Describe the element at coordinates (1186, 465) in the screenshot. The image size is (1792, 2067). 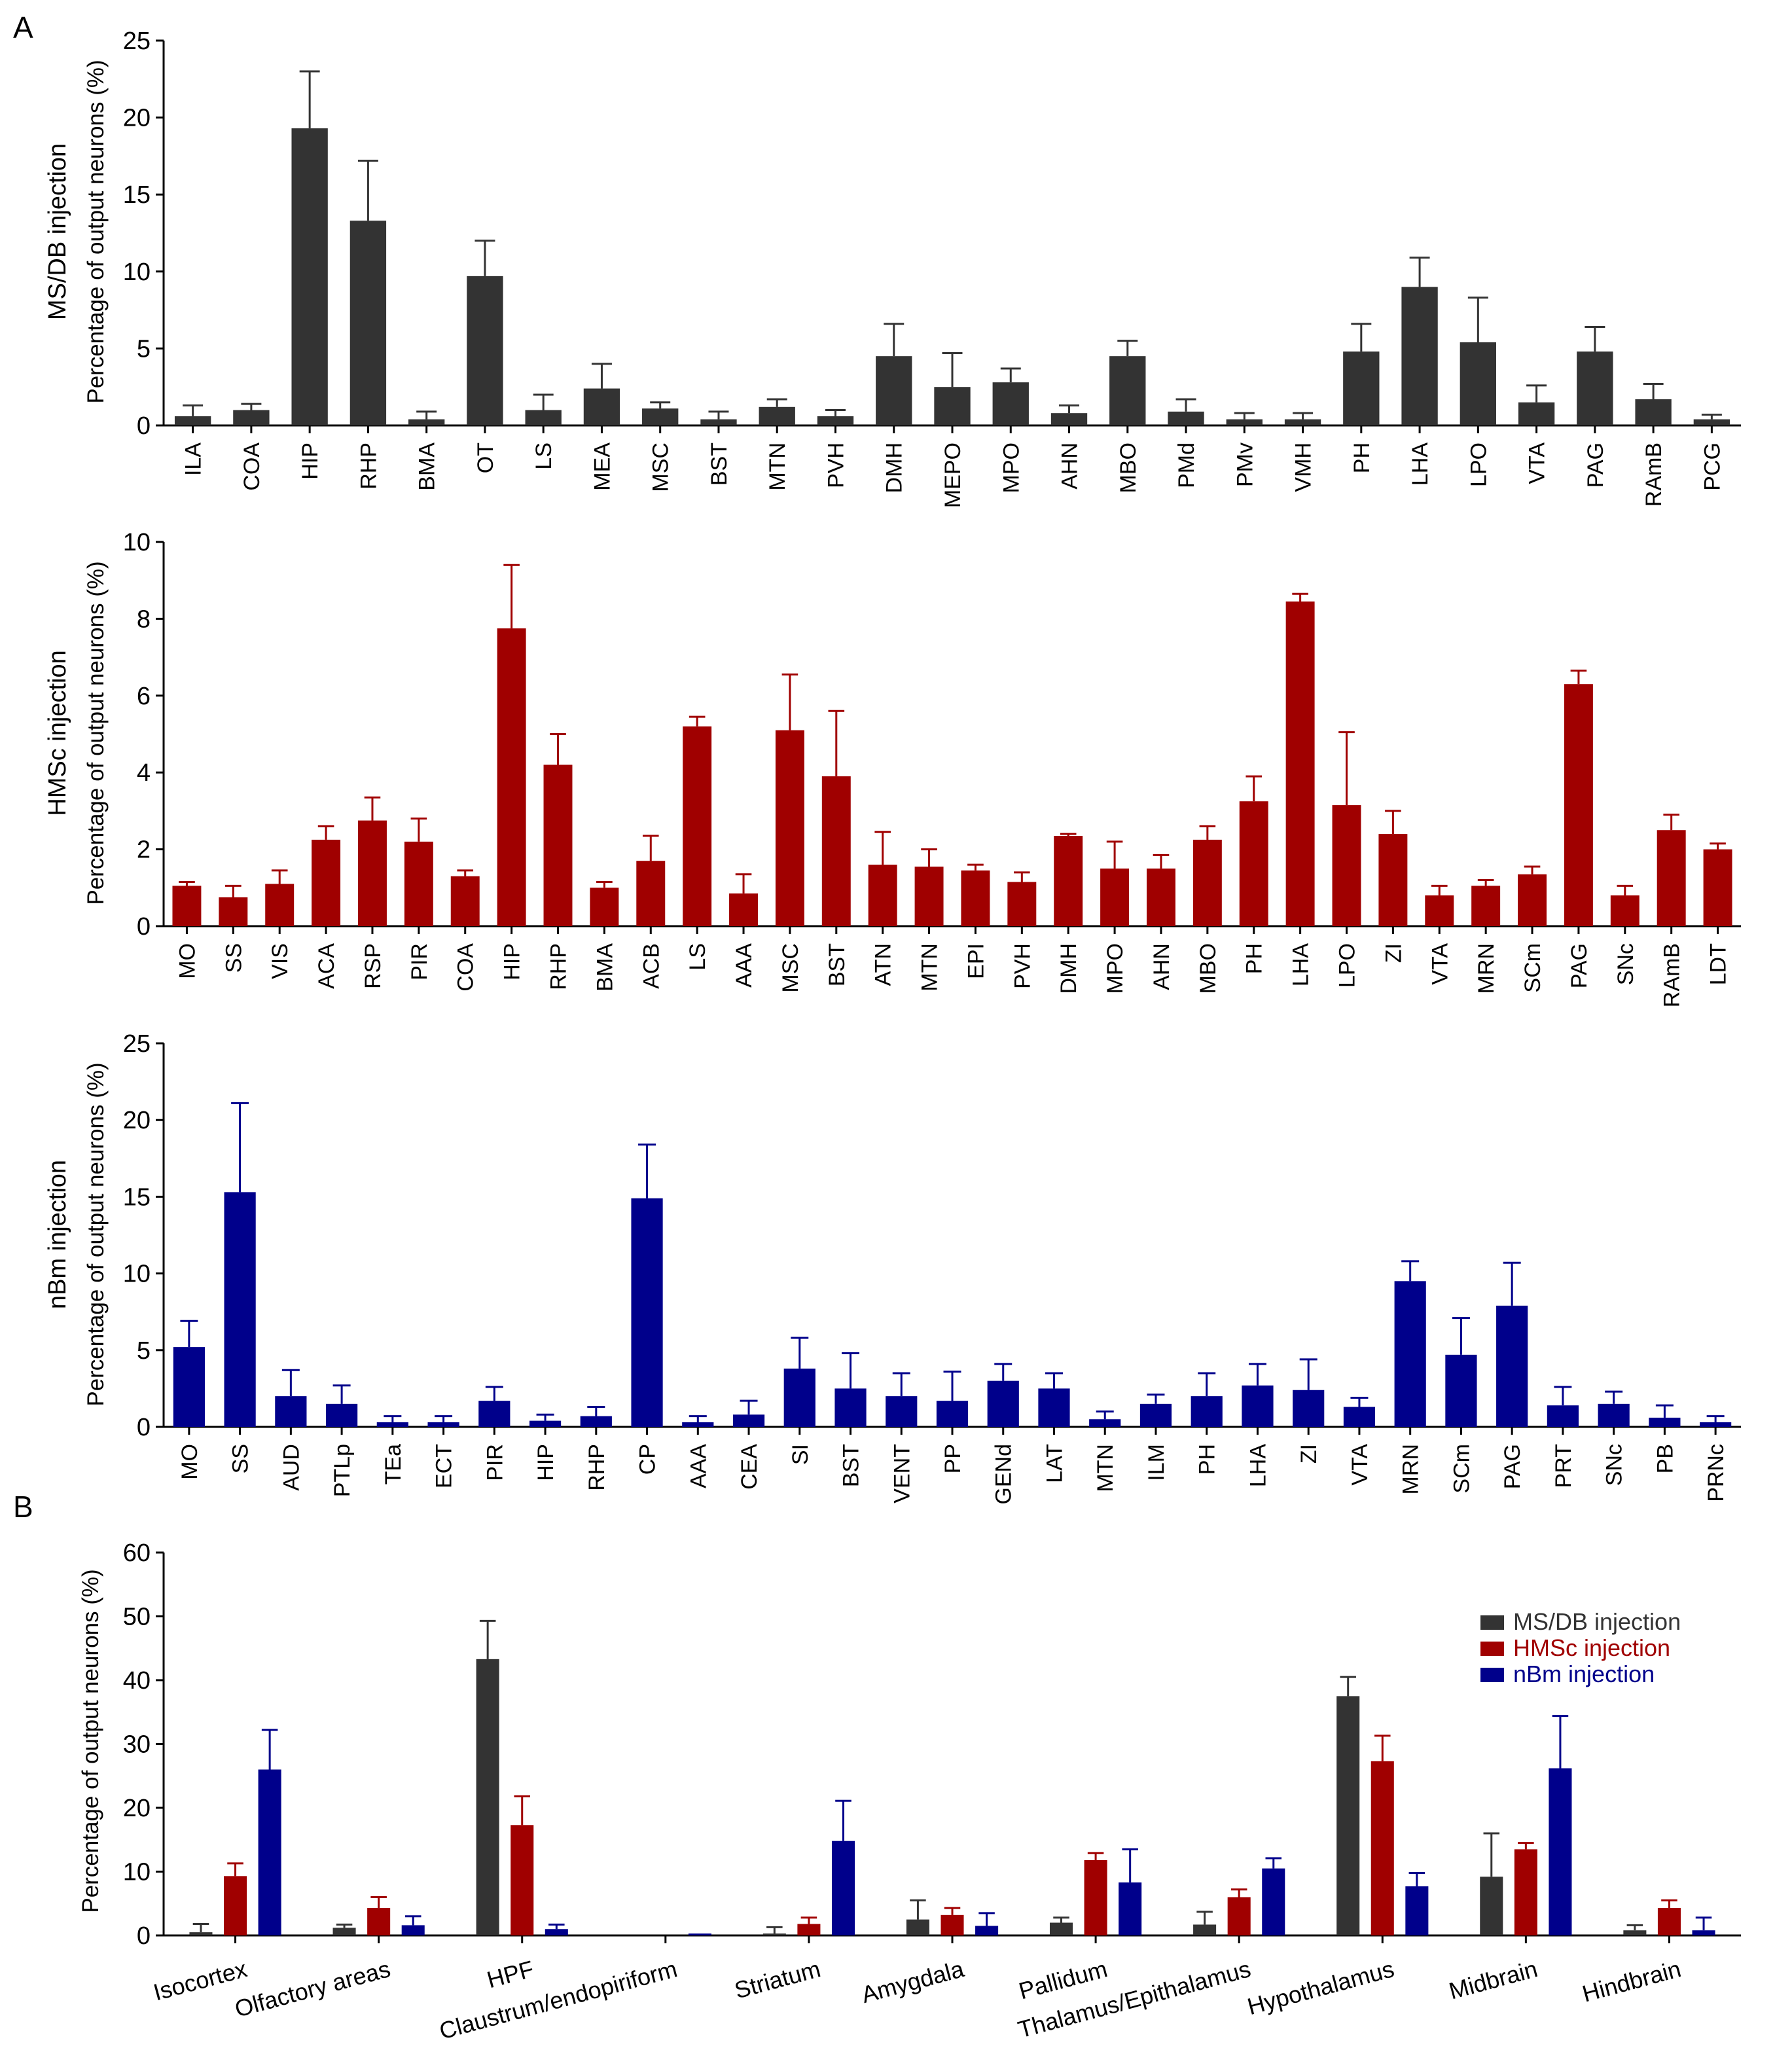
I see `x-tick-label: PMd` at that location.